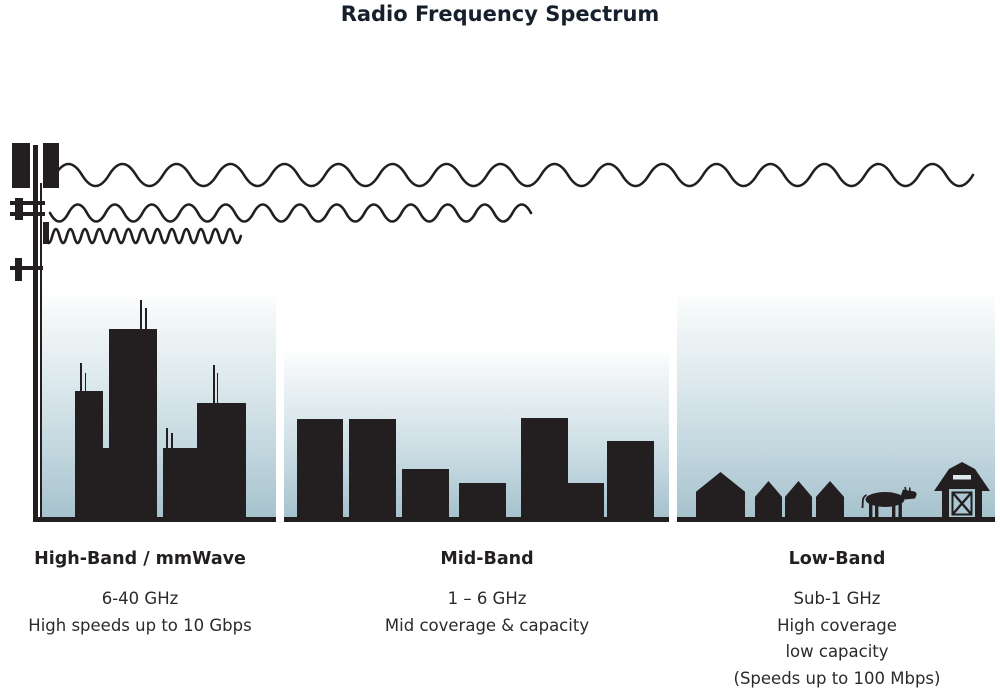 The height and width of the screenshot is (700, 1000). Describe the element at coordinates (837, 678) in the screenshot. I see `low-band-speed: (Speeds up to 100 Mbps)` at that location.